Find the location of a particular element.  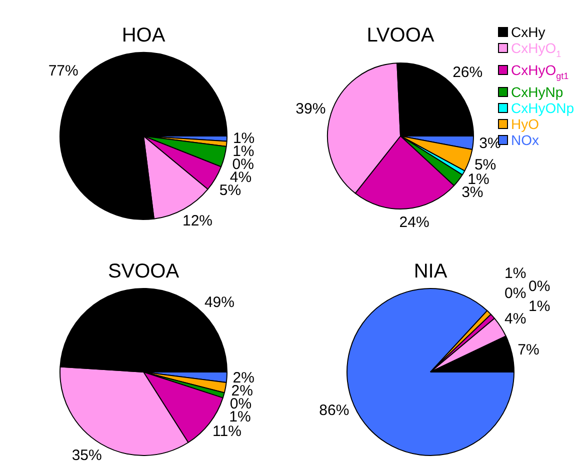

legend-label: CxHyO$_{gt1}$ is located at coordinates (539, 71).